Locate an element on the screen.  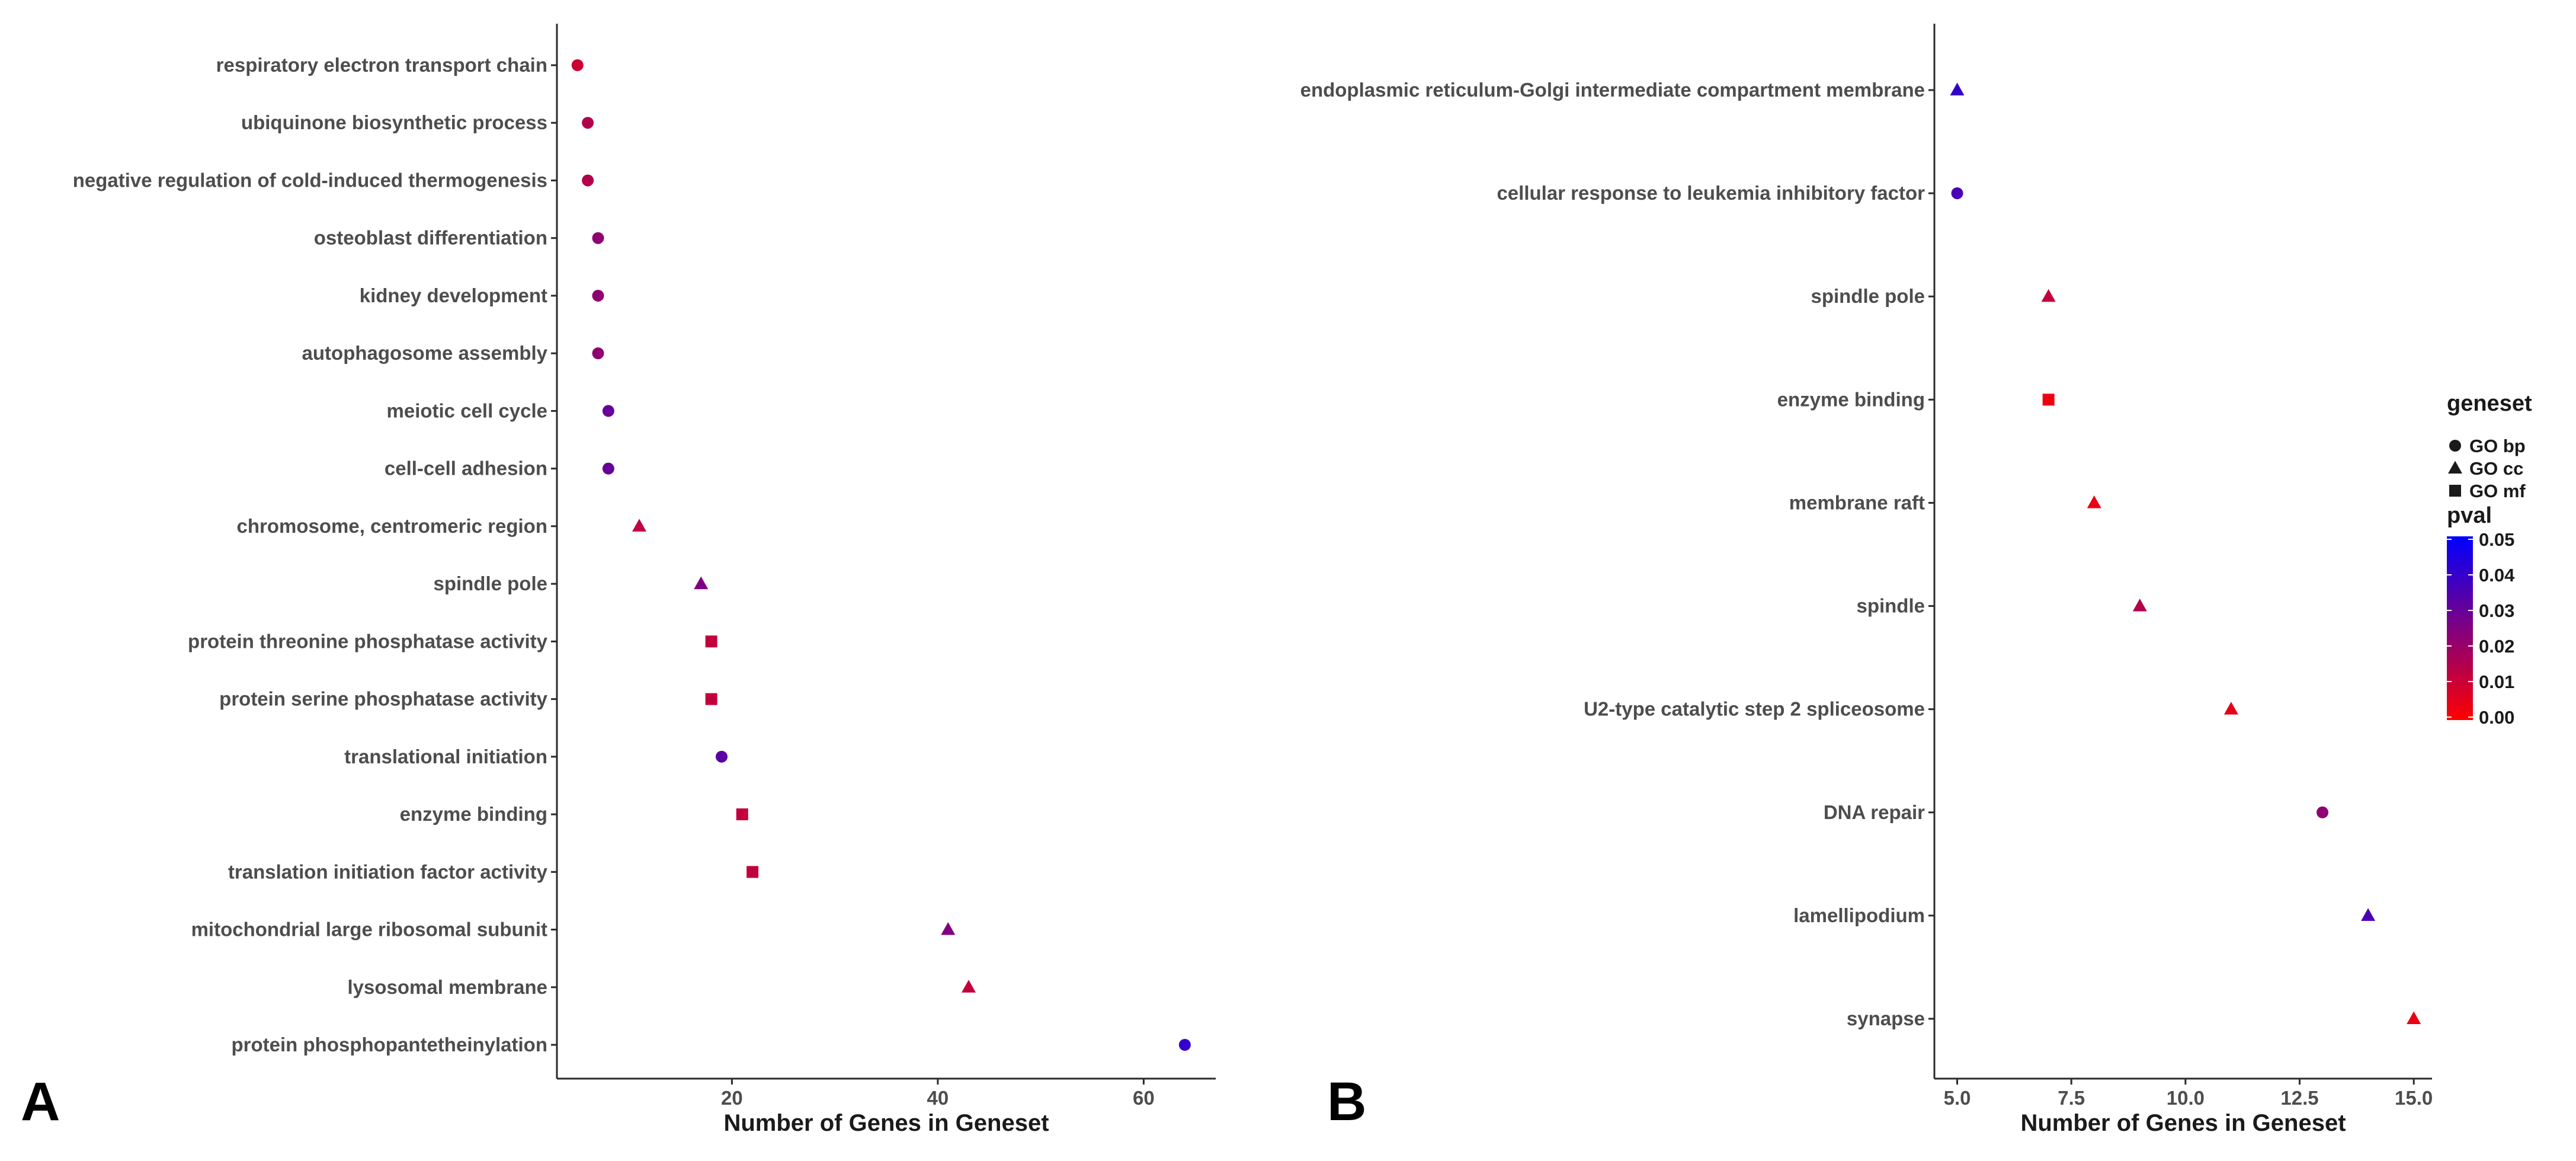
legend-label-go-cc: GO cc is located at coordinates (2496, 468).